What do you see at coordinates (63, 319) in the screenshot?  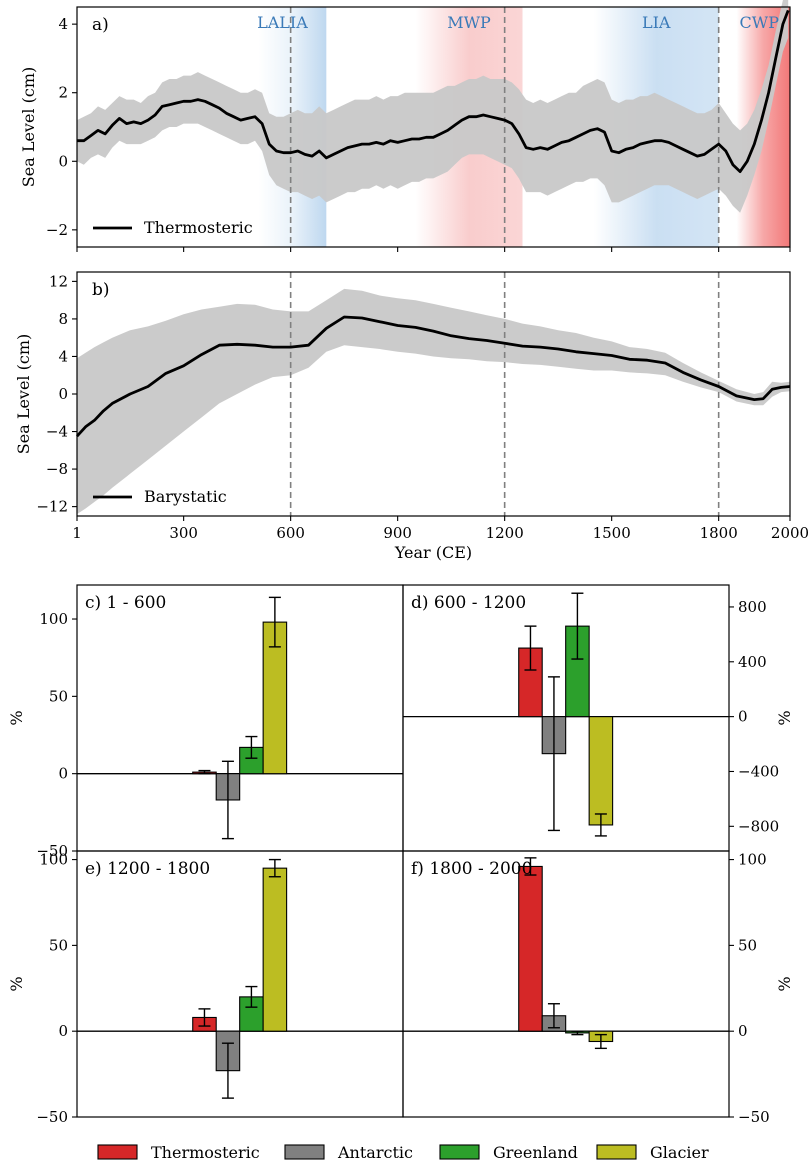 I see `y-tick-label: 8` at bounding box center [63, 319].